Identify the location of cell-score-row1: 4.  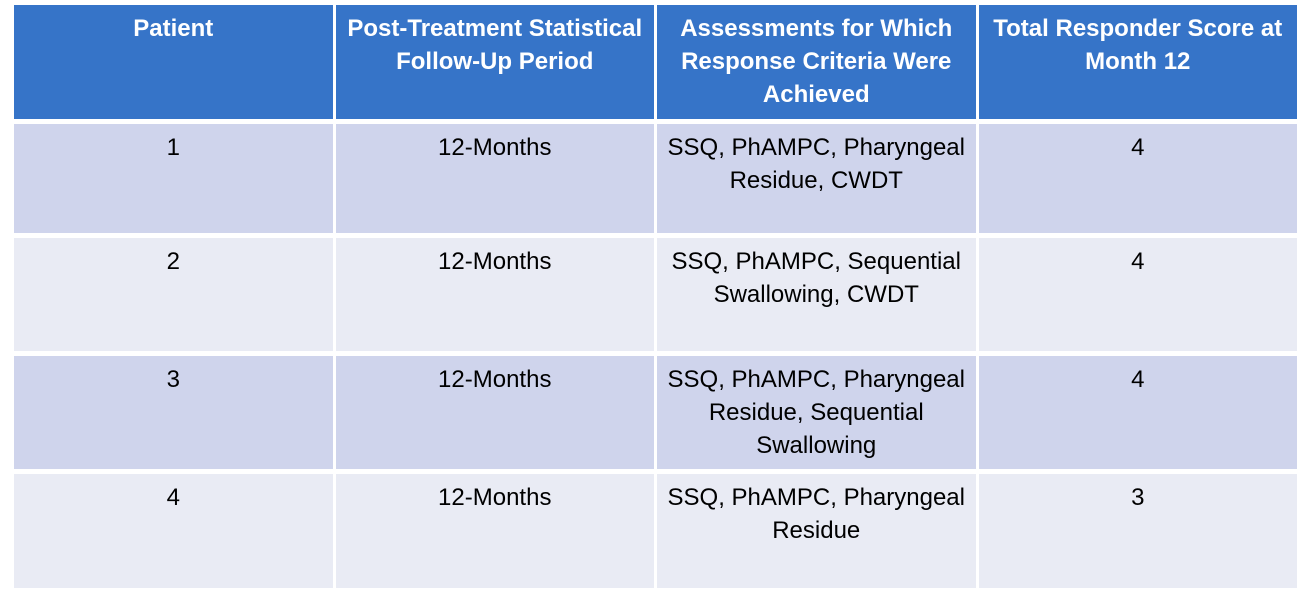
(1137, 178).